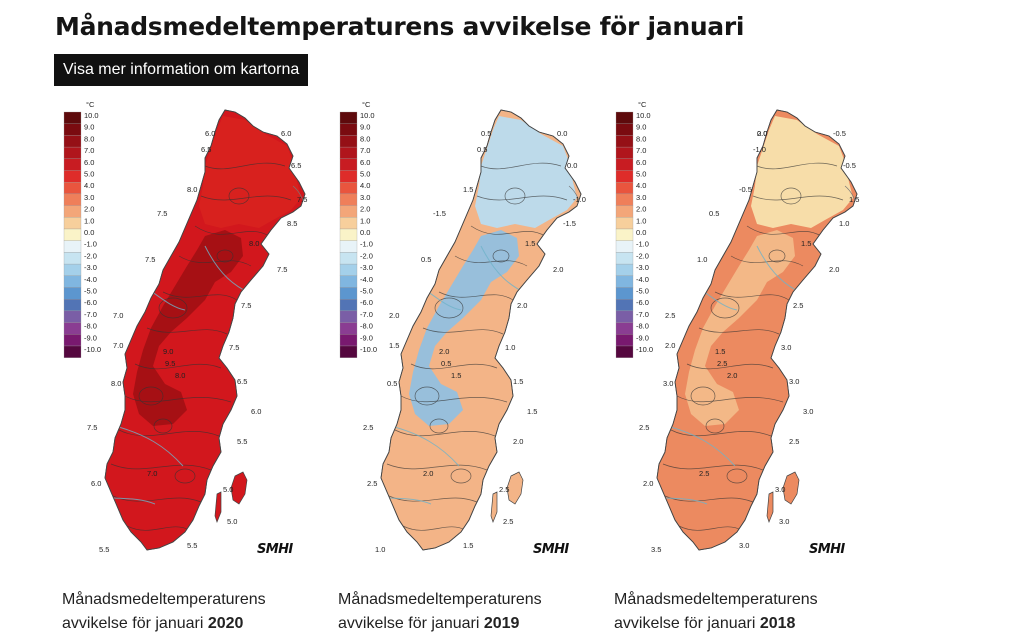 This screenshot has height=637, width=1014. Describe the element at coordinates (365, 209) in the screenshot. I see `legend-label: 2.0` at that location.